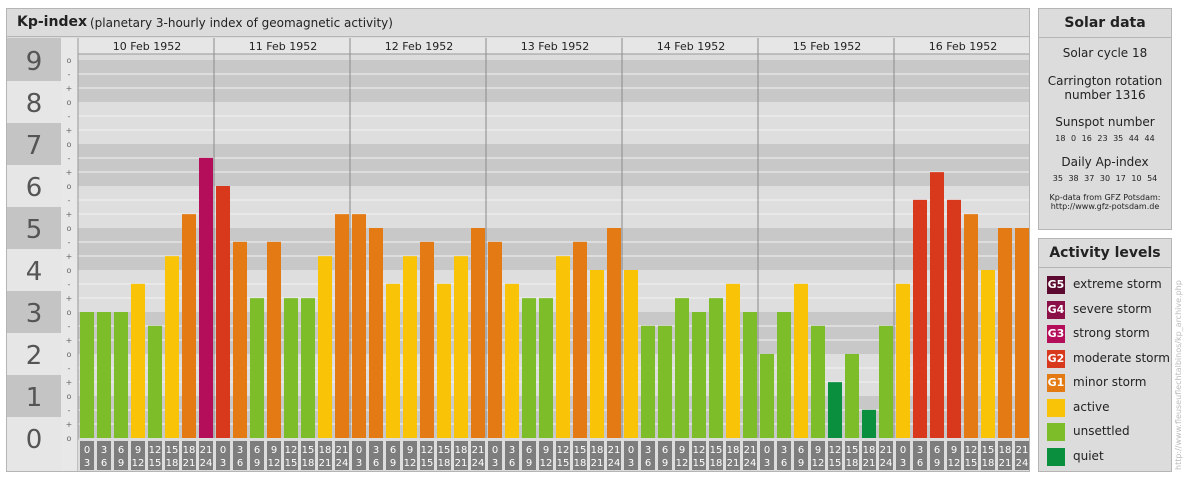 Image resolution: width=1184 pixels, height=480 pixels. Describe the element at coordinates (34, 146) in the screenshot. I see `y-tick-label: 7` at that location.